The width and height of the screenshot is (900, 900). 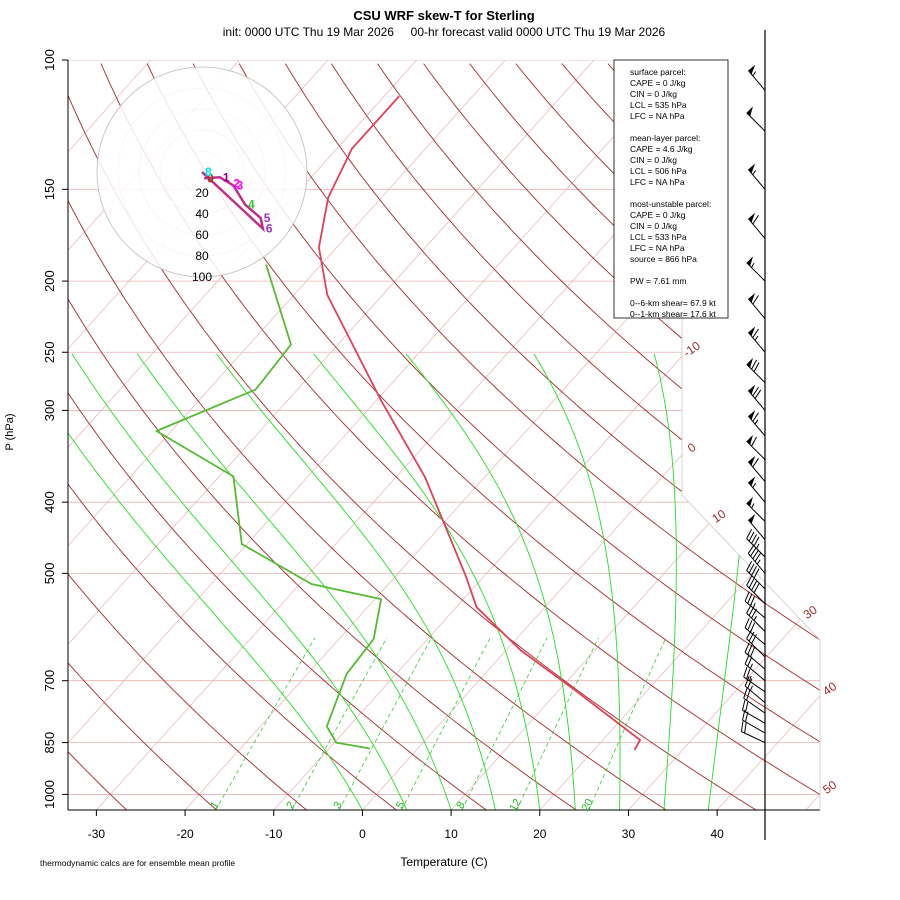 I want to click on stats-line: CIN = 0 J/kg, so click(x=653, y=226).